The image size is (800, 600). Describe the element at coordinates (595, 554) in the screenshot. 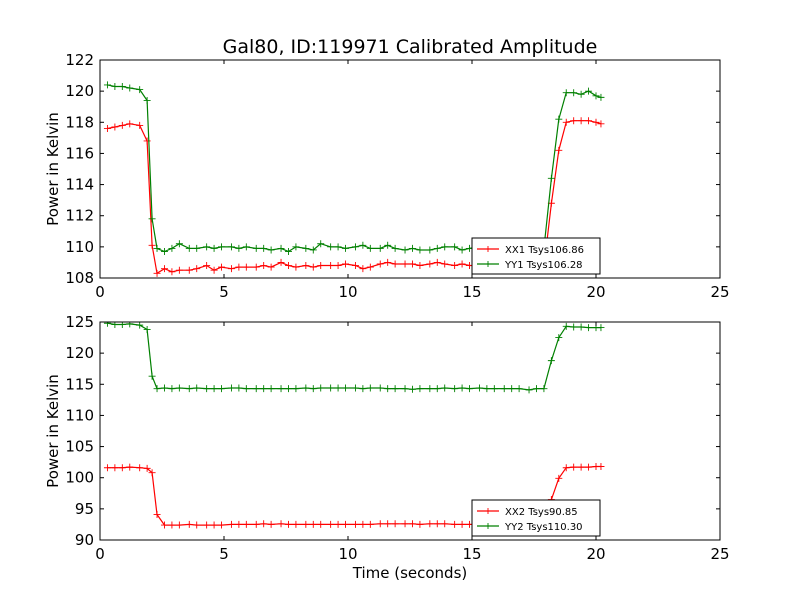

I see `x-tick-label: 20` at that location.